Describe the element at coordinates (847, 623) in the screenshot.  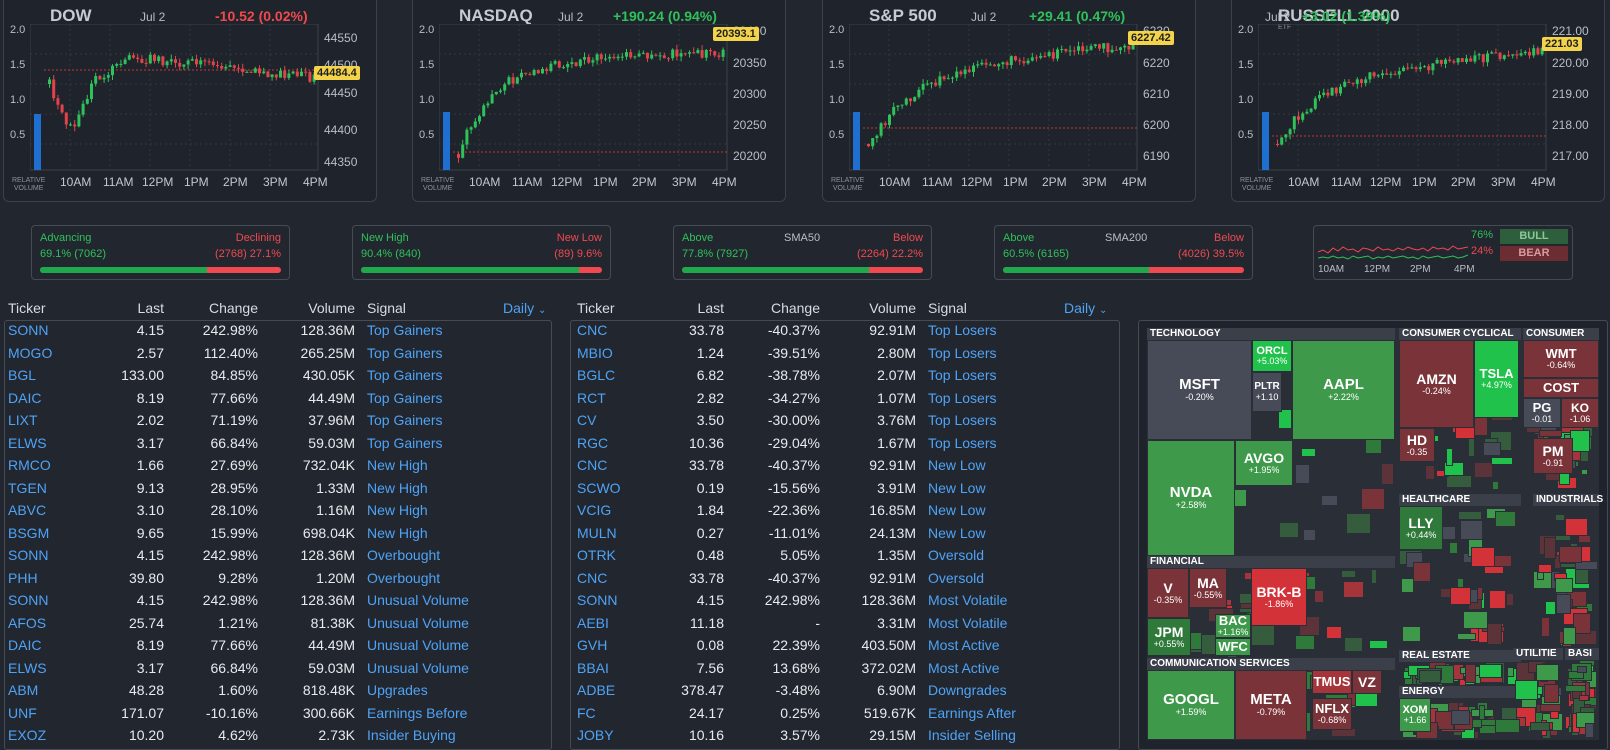
I see `table-row: AEBI 11.18 - 3.31M Most Volatile` at that location.